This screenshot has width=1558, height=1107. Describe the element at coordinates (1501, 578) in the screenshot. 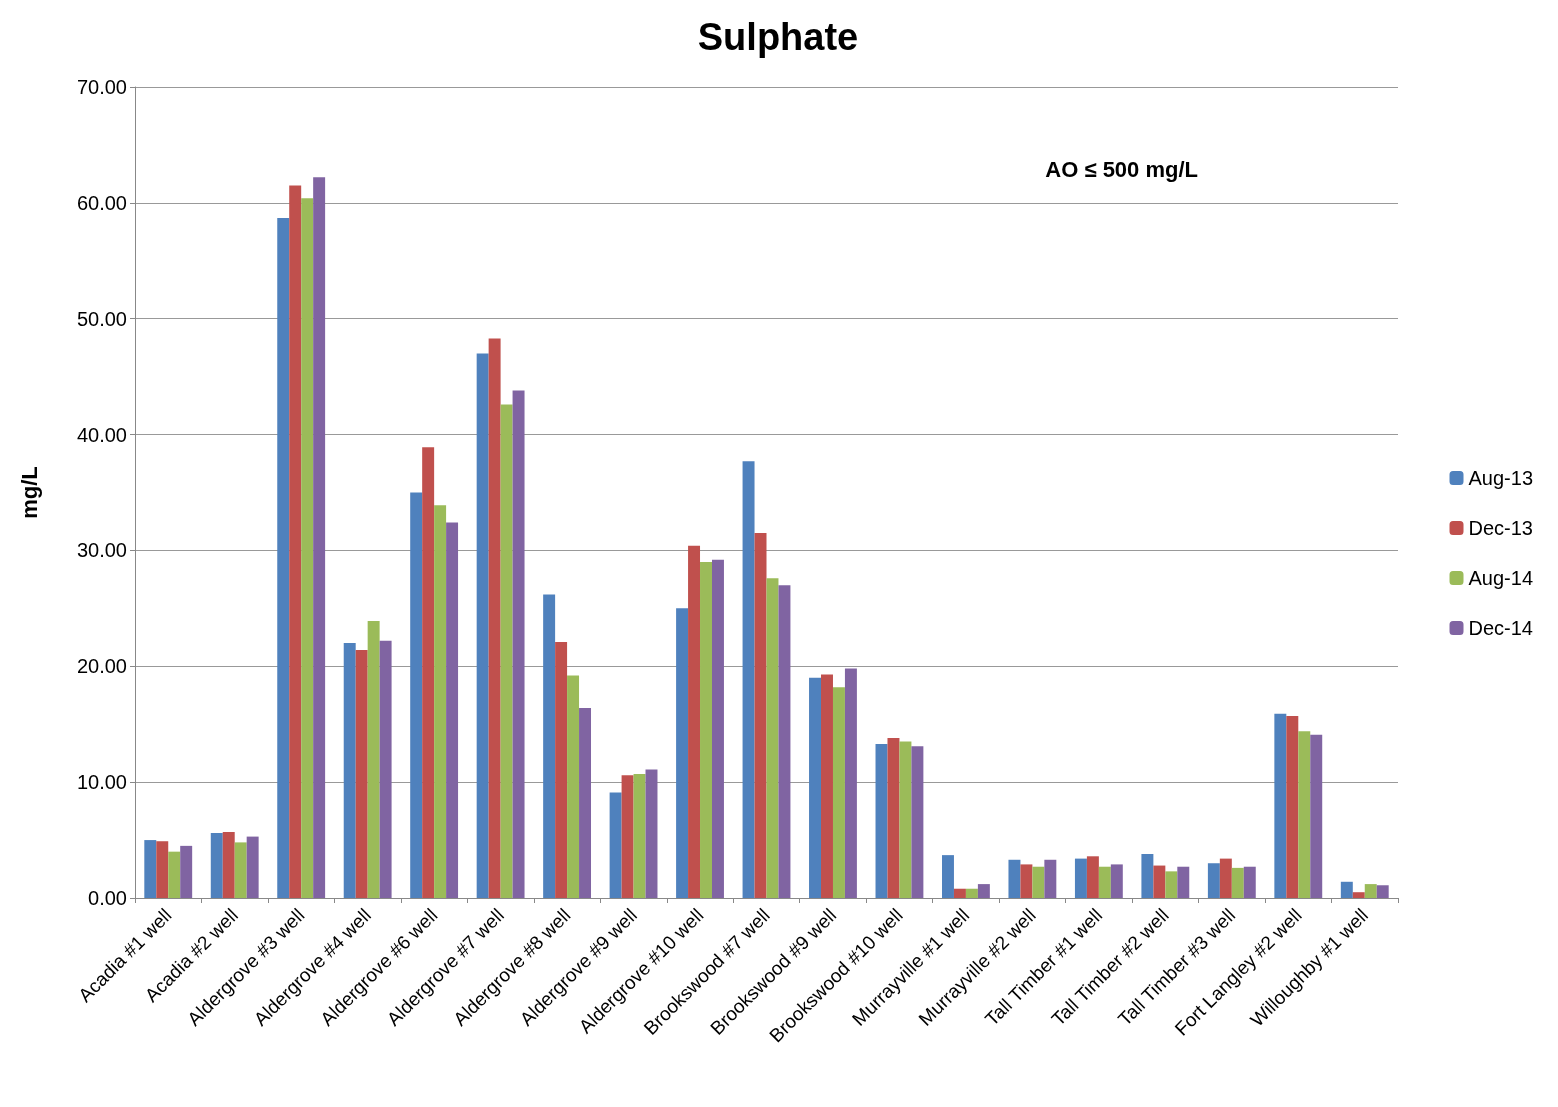

I see `legend-label: Aug-14` at that location.